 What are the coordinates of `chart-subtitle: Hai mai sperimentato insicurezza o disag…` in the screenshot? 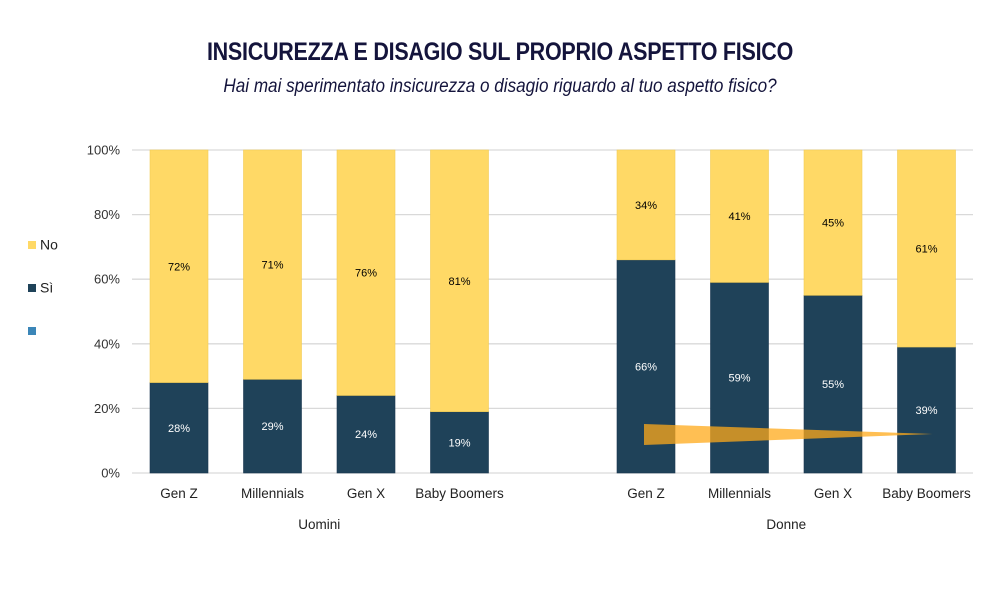 It's located at (500, 86).